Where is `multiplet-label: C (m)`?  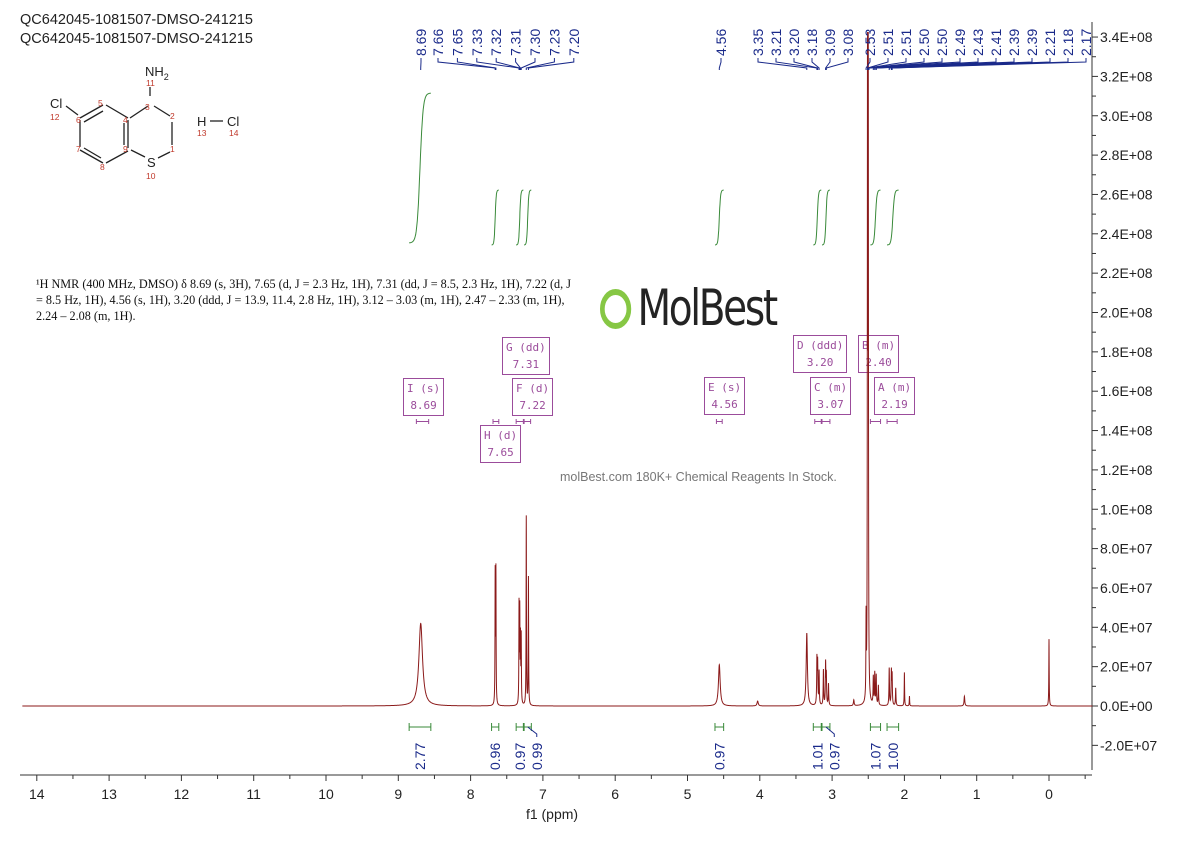 multiplet-label: C (m) is located at coordinates (831, 387).